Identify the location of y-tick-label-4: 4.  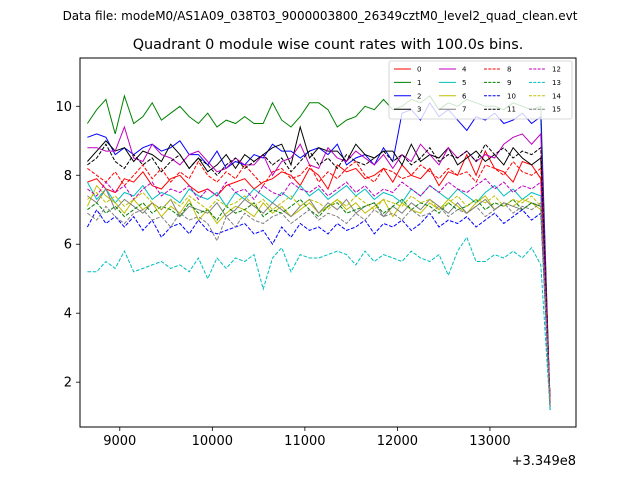
(68, 314).